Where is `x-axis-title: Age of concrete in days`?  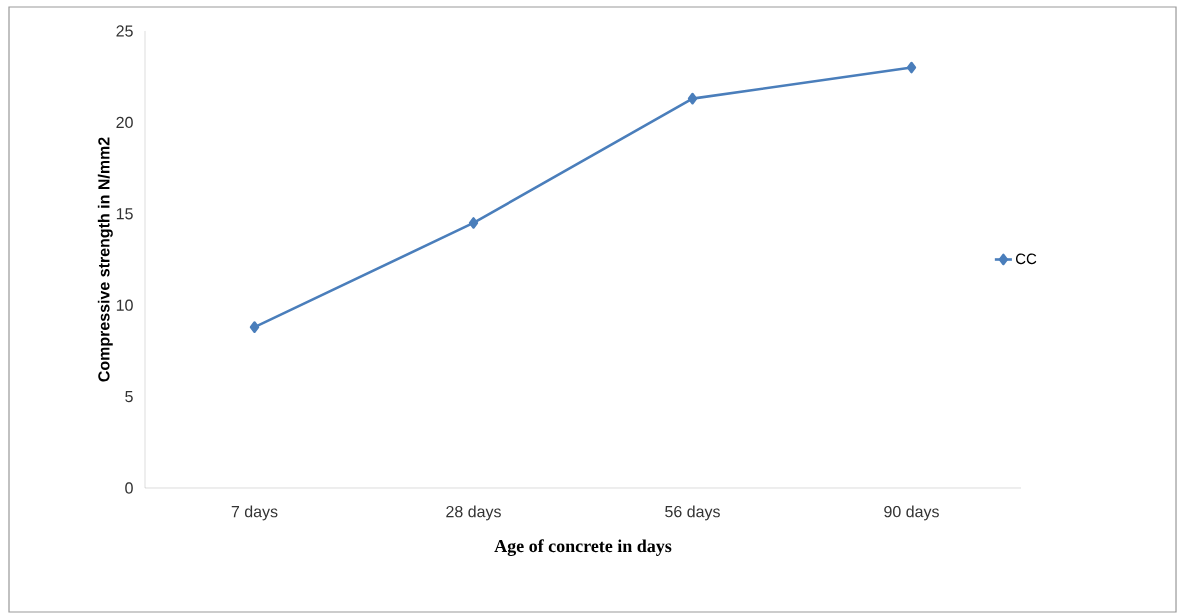 x-axis-title: Age of concrete in days is located at coordinates (583, 547).